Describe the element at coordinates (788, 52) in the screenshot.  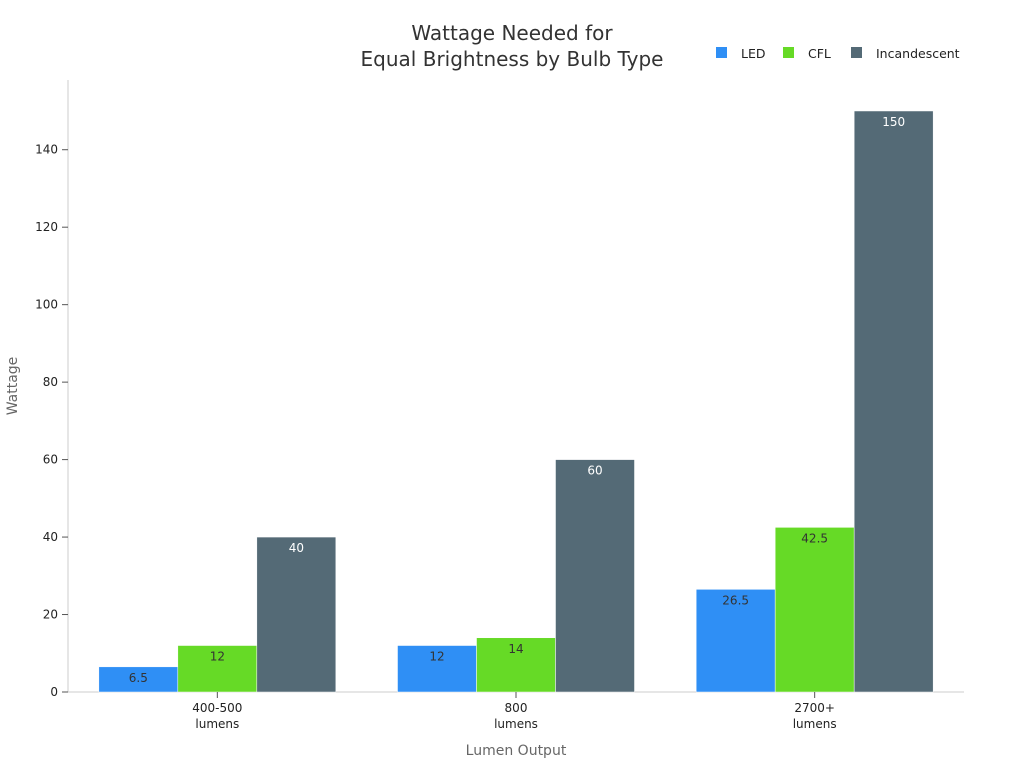
I see `legend-swatch-cfl` at that location.